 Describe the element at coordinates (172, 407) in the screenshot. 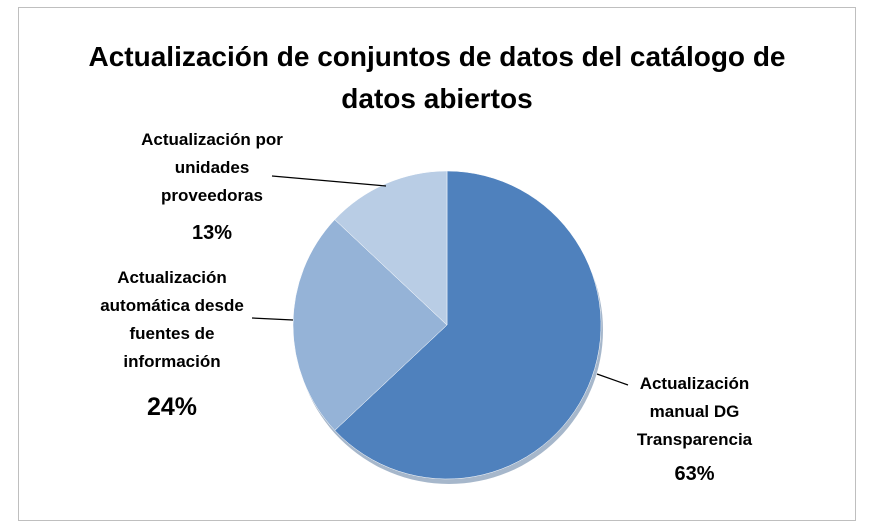

I see `slice-value-label: 24%` at that location.